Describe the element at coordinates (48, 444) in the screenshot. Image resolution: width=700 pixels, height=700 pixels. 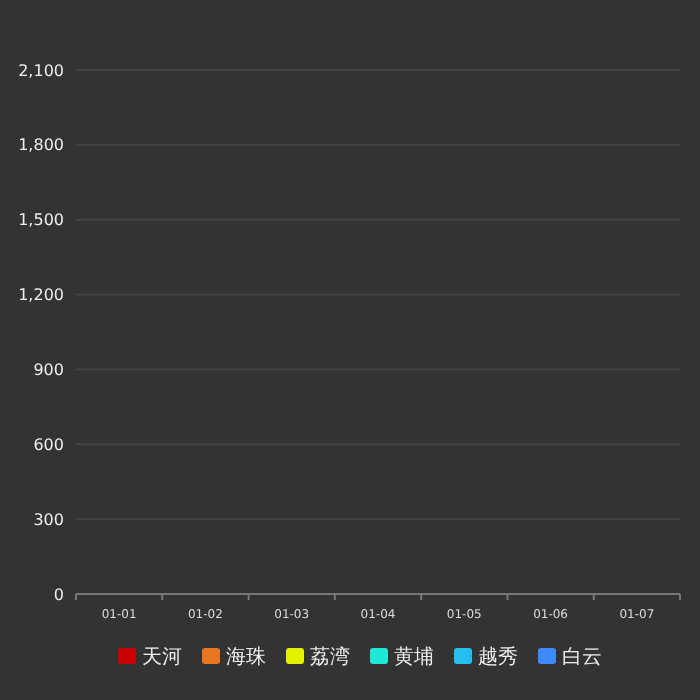
I see `y-tick-label: 600` at that location.